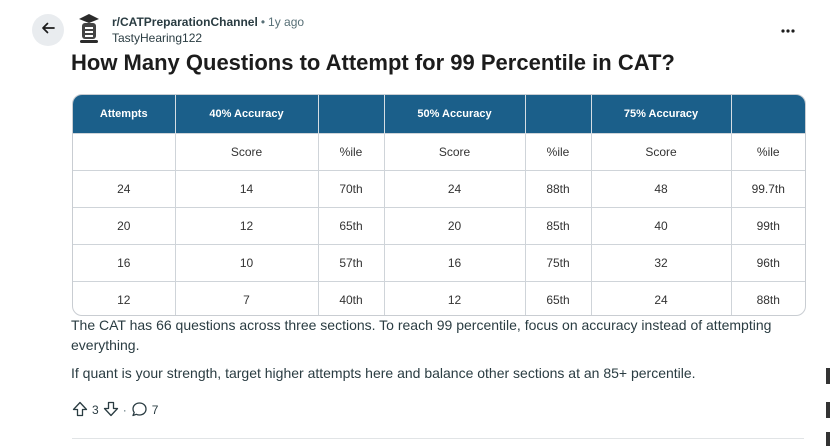 The image size is (830, 446). Describe the element at coordinates (246, 263) in the screenshot. I see `table-cell: 10` at that location.